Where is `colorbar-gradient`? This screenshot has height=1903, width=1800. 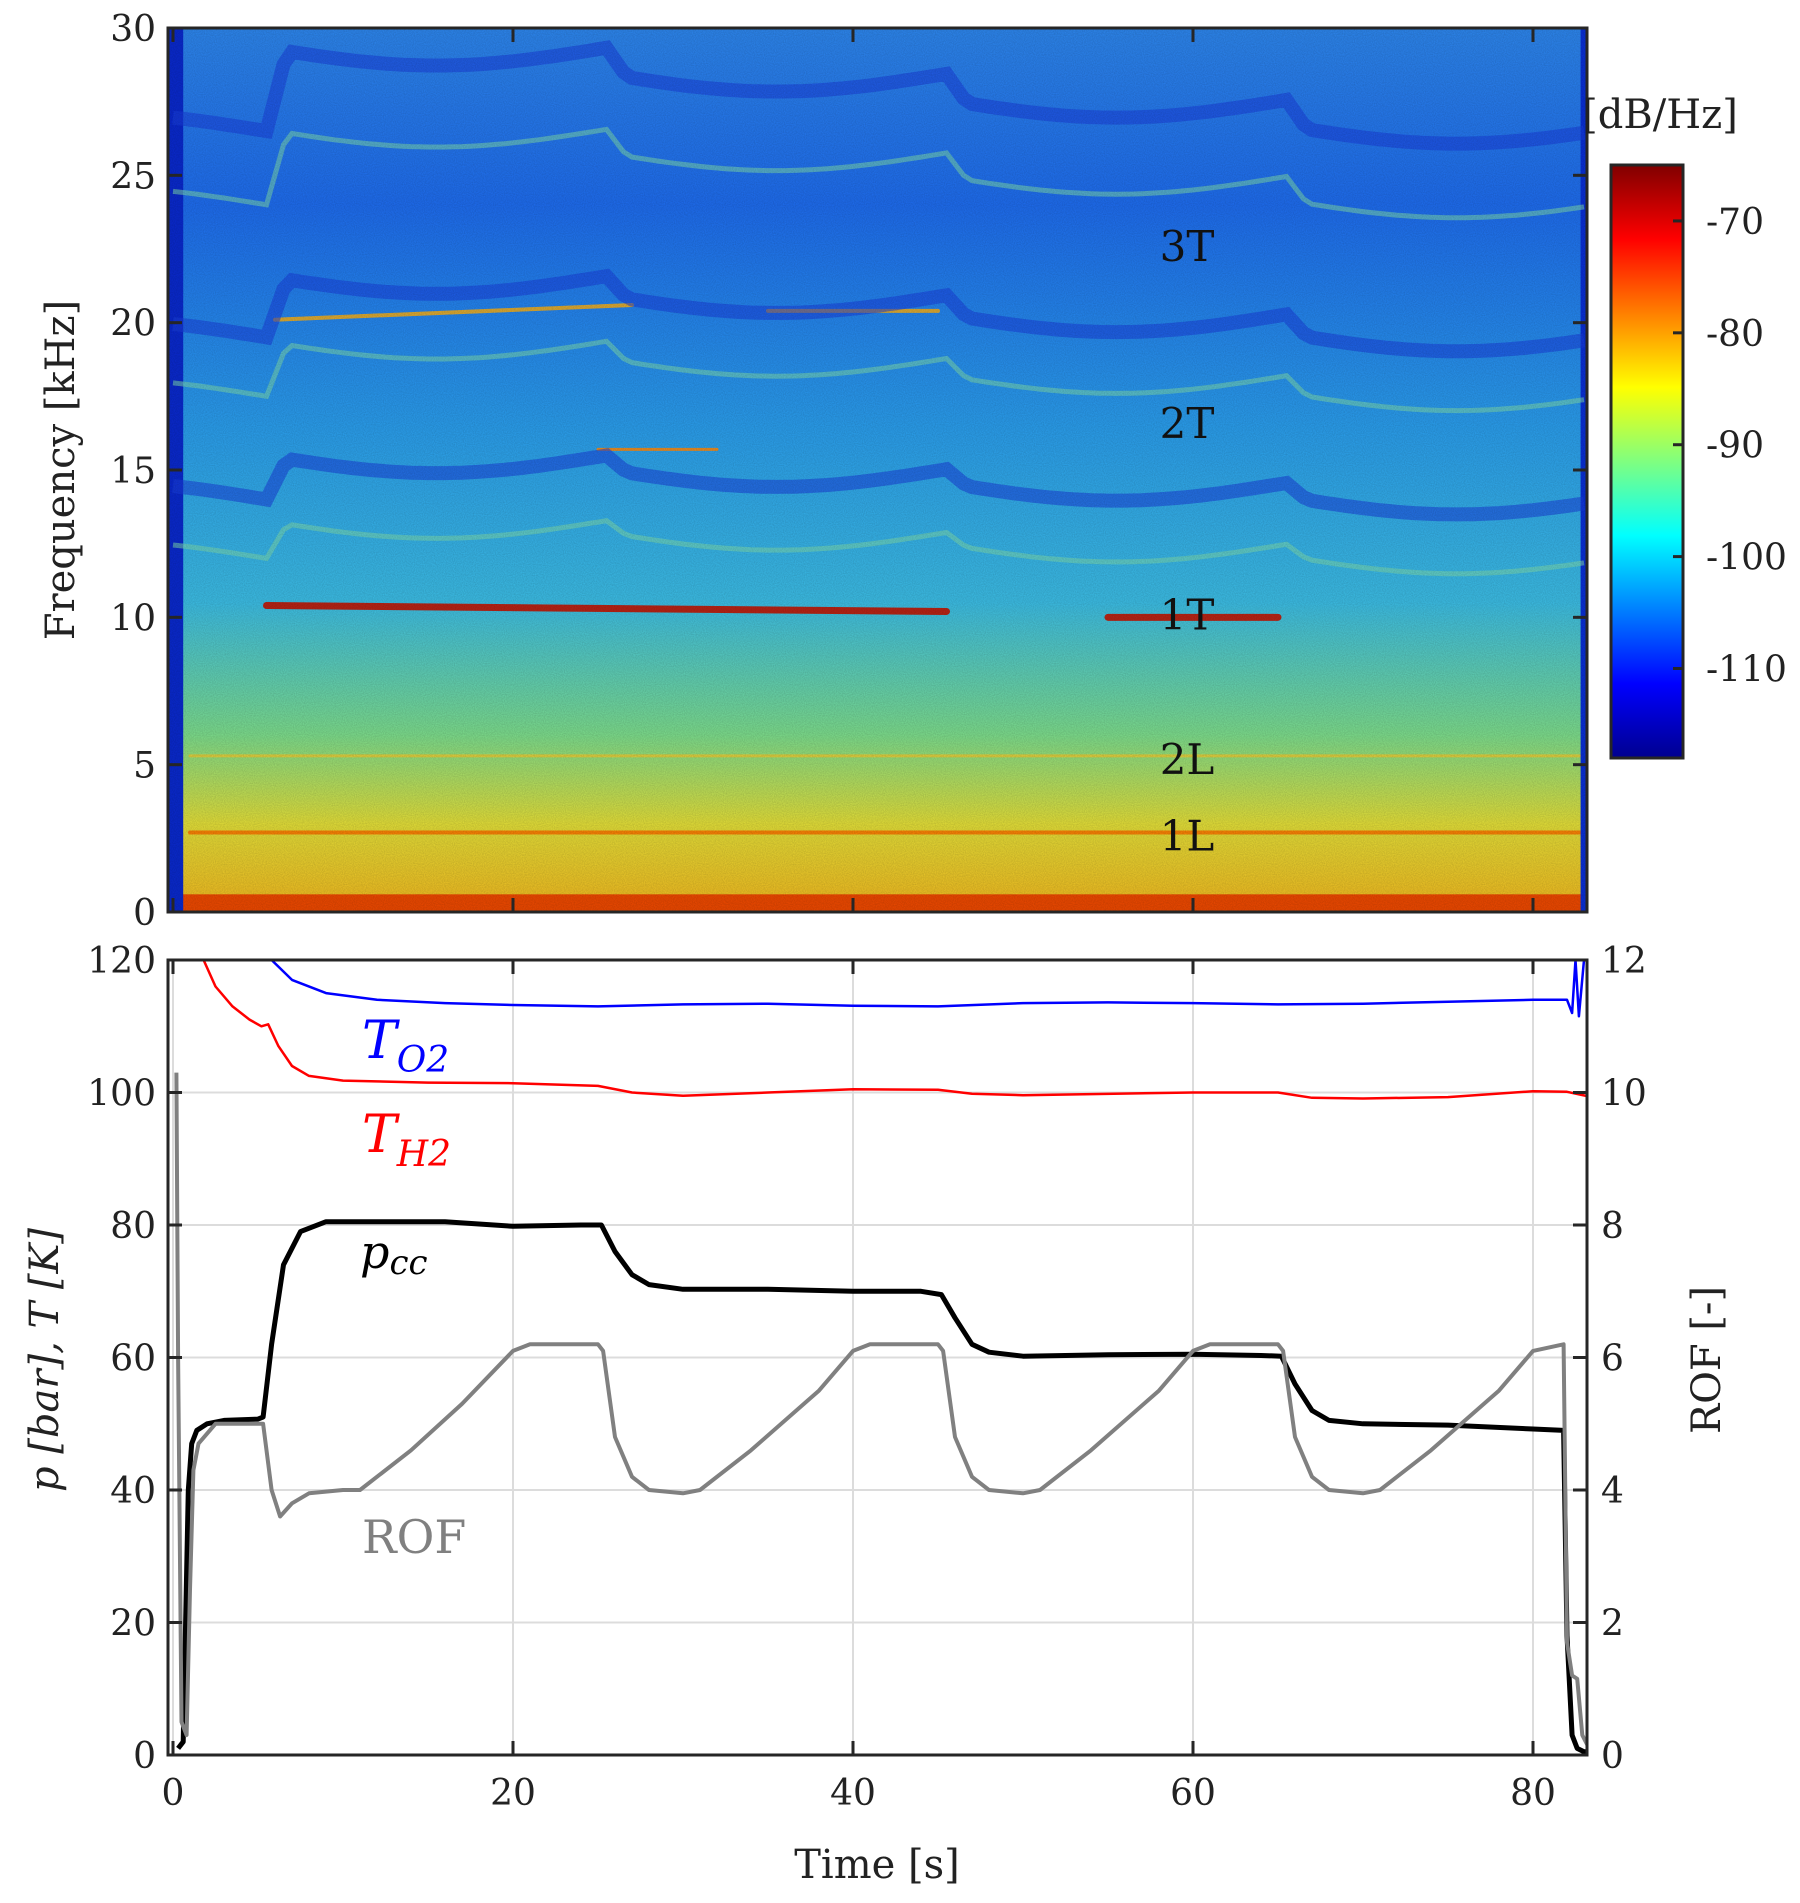
colorbar-gradient is located at coordinates (1647, 461).